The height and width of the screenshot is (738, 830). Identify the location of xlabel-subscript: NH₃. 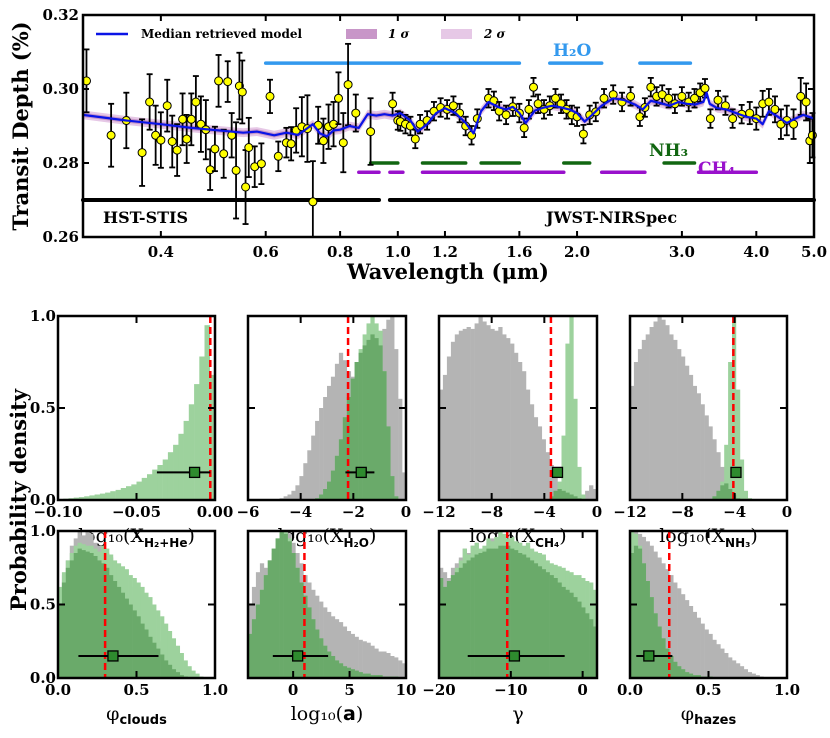
(737, 543).